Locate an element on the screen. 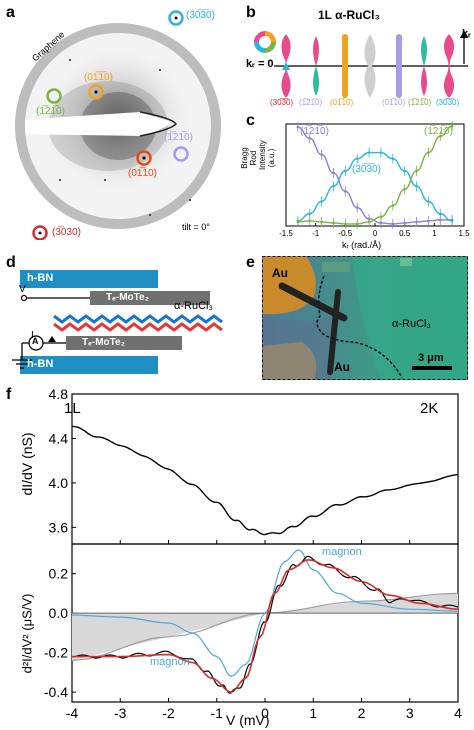 The height and width of the screenshot is (730, 474). magnon-label-top: magnon is located at coordinates (342, 552).